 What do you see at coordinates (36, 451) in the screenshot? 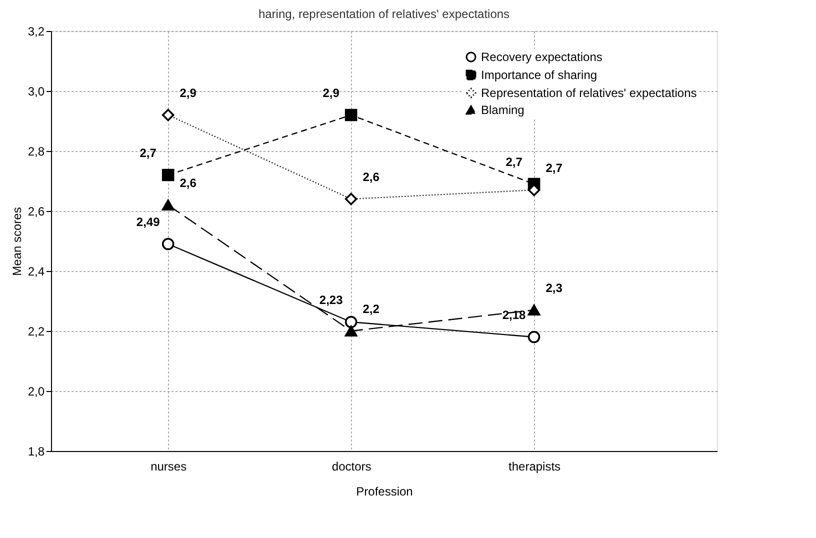
I see `y-tick-label: 1,8` at bounding box center [36, 451].